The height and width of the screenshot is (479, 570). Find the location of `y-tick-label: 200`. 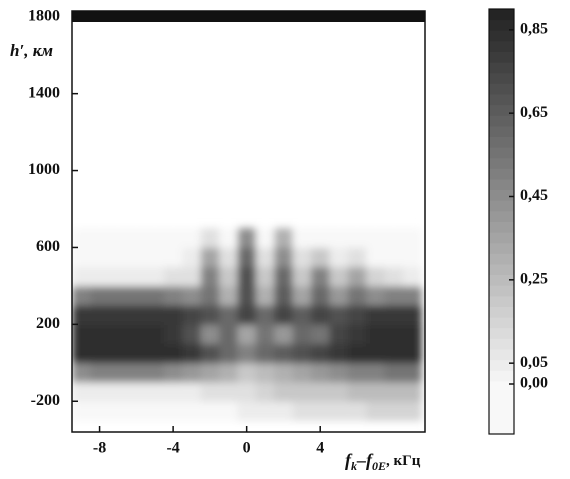

y-tick-label: 200 is located at coordinates (48, 323).